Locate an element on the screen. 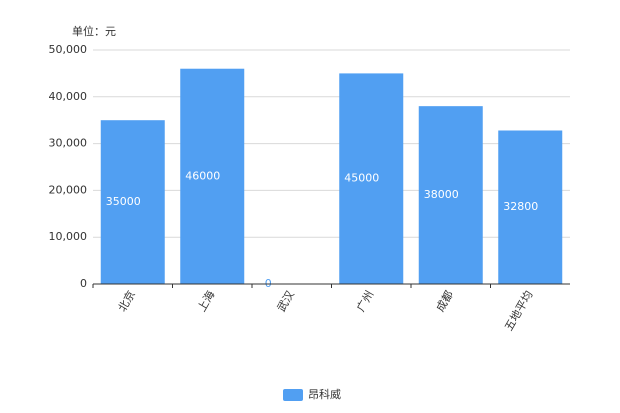  value-label: 45000 is located at coordinates (361, 178).